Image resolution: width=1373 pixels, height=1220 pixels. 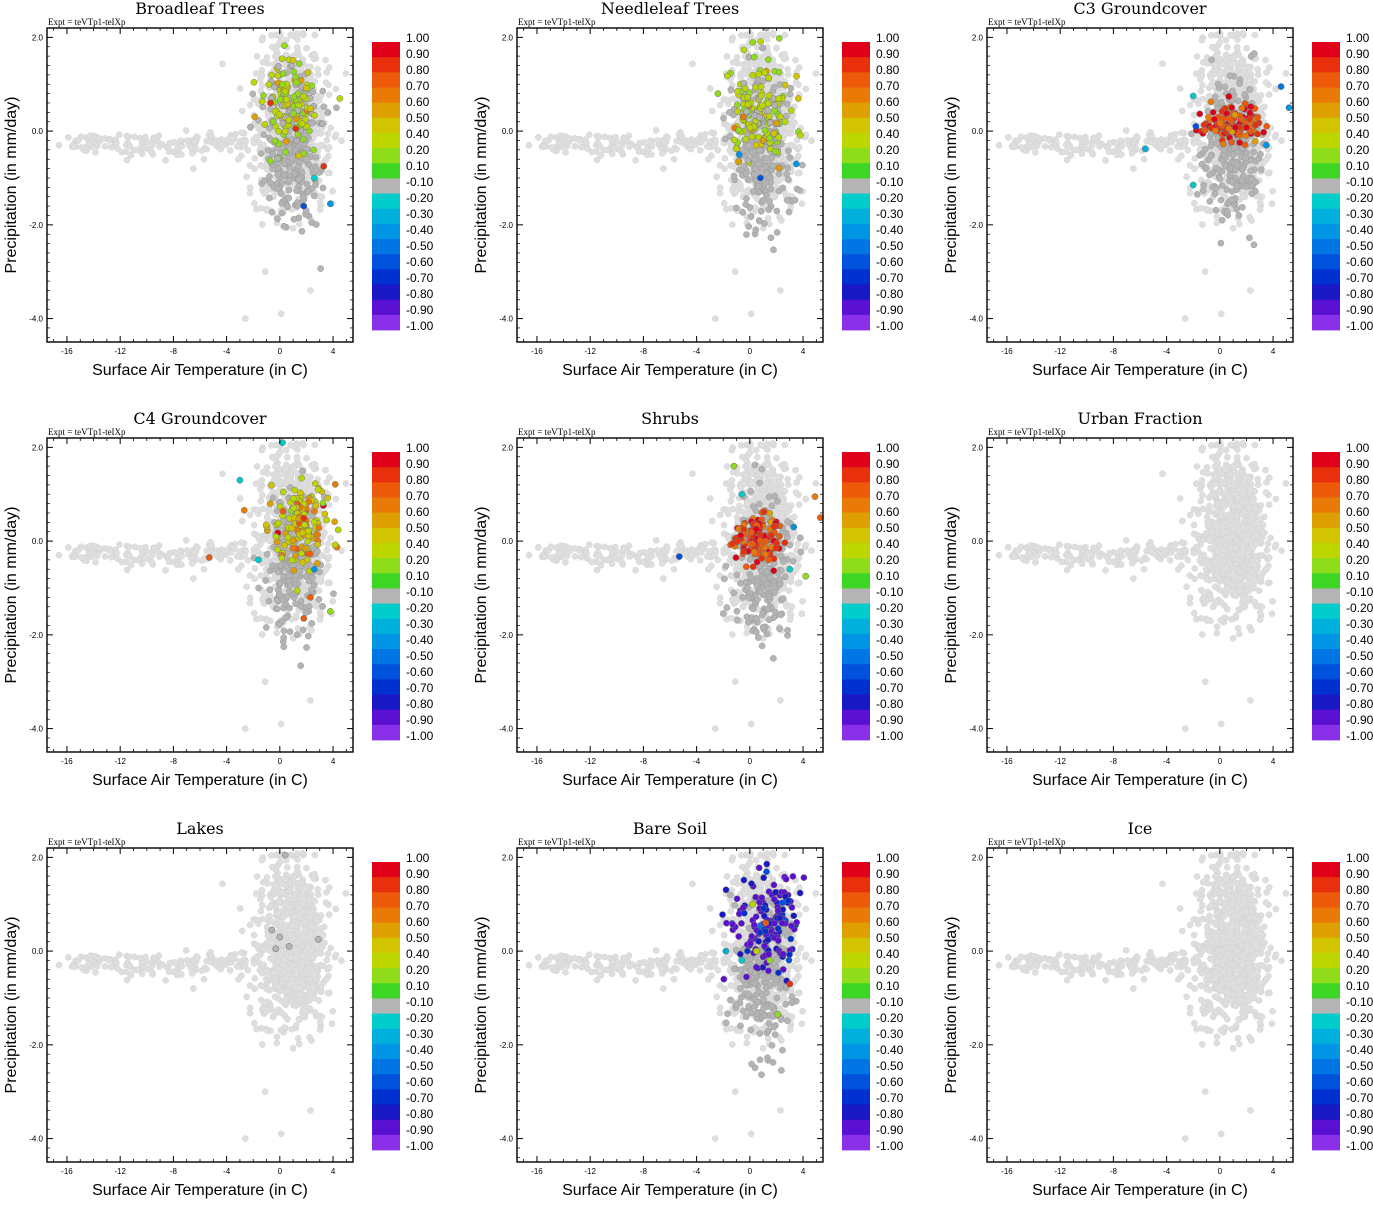 What do you see at coordinates (888, 70) in the screenshot?
I see `colorbar-label: 0.80` at bounding box center [888, 70].